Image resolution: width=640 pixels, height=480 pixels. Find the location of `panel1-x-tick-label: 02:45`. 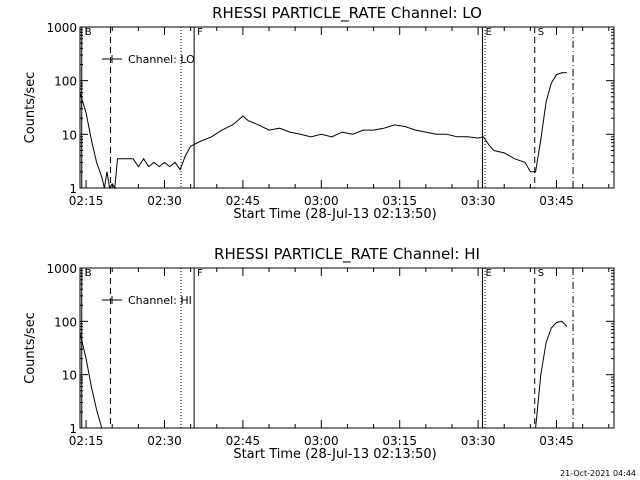

panel1-x-tick-label: 02:45 is located at coordinates (243, 201).